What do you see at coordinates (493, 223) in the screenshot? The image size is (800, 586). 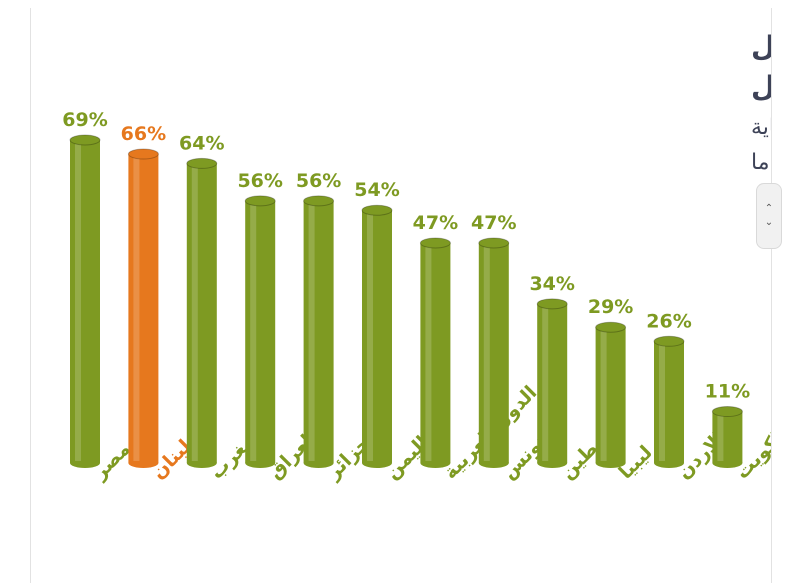 I see `value-label-7: 47%` at bounding box center [493, 223].